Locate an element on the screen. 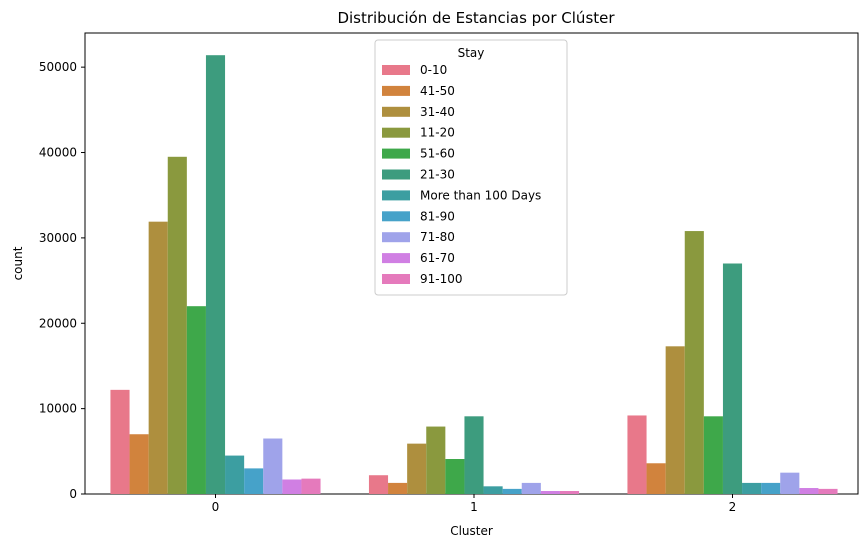 The width and height of the screenshot is (868, 552). y-tick-label: 10000 is located at coordinates (58, 409).